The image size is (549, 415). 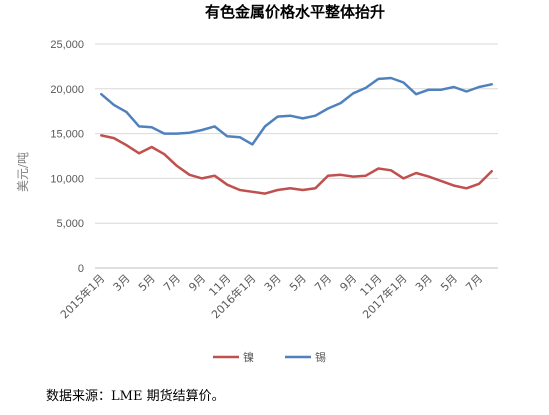 What do you see at coordinates (320, 357) in the screenshot?
I see `legend-label: 锡` at bounding box center [320, 357].